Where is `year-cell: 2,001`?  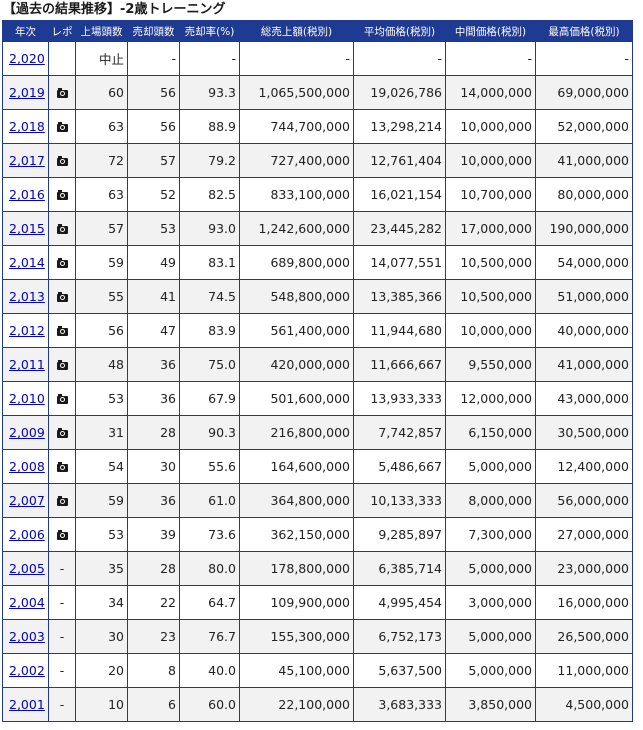
year-cell: 2,001 is located at coordinates (25, 704).